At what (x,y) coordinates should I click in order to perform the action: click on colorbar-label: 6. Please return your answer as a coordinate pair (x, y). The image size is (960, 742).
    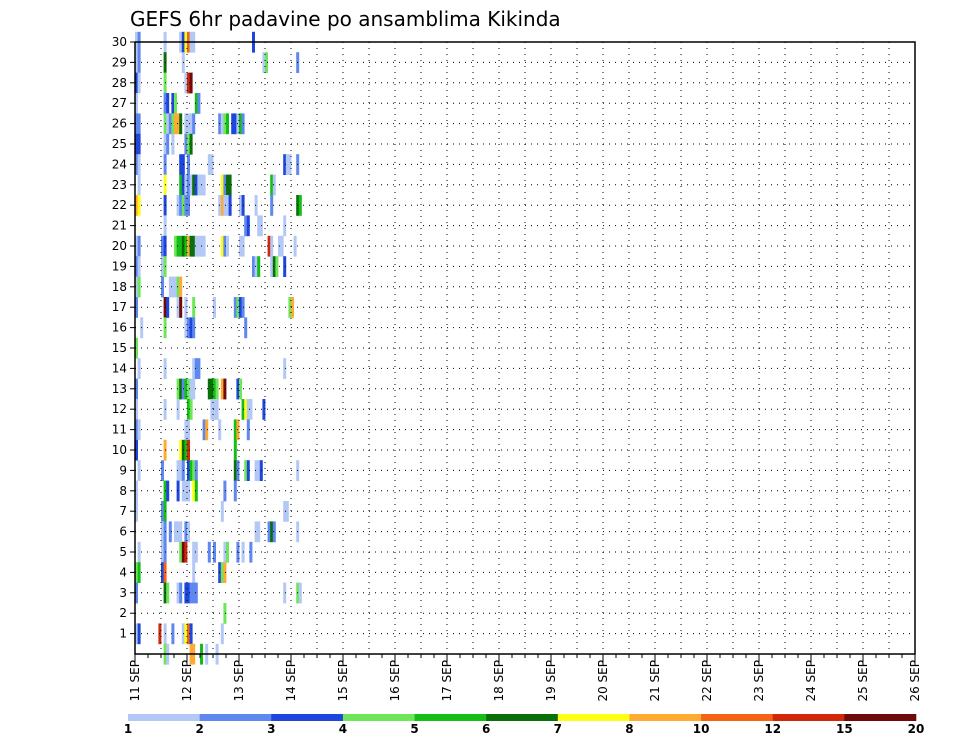
    Looking at the image, I should click on (486, 729).